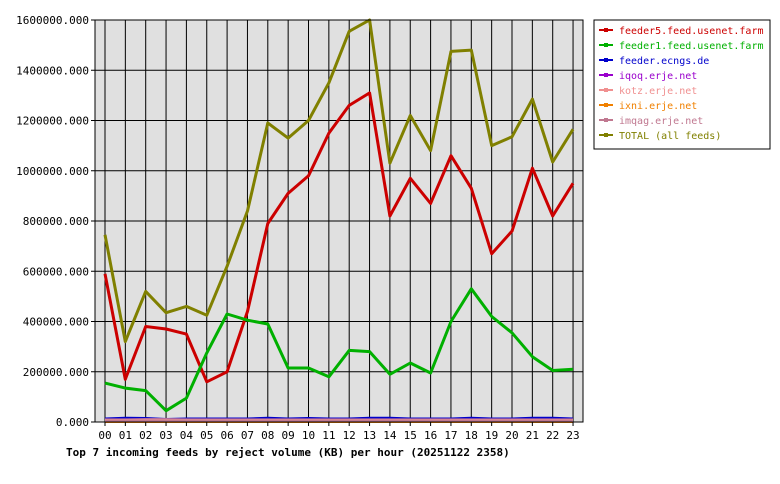  Describe the element at coordinates (328, 435) in the screenshot. I see `x-tick-label: 11` at that location.